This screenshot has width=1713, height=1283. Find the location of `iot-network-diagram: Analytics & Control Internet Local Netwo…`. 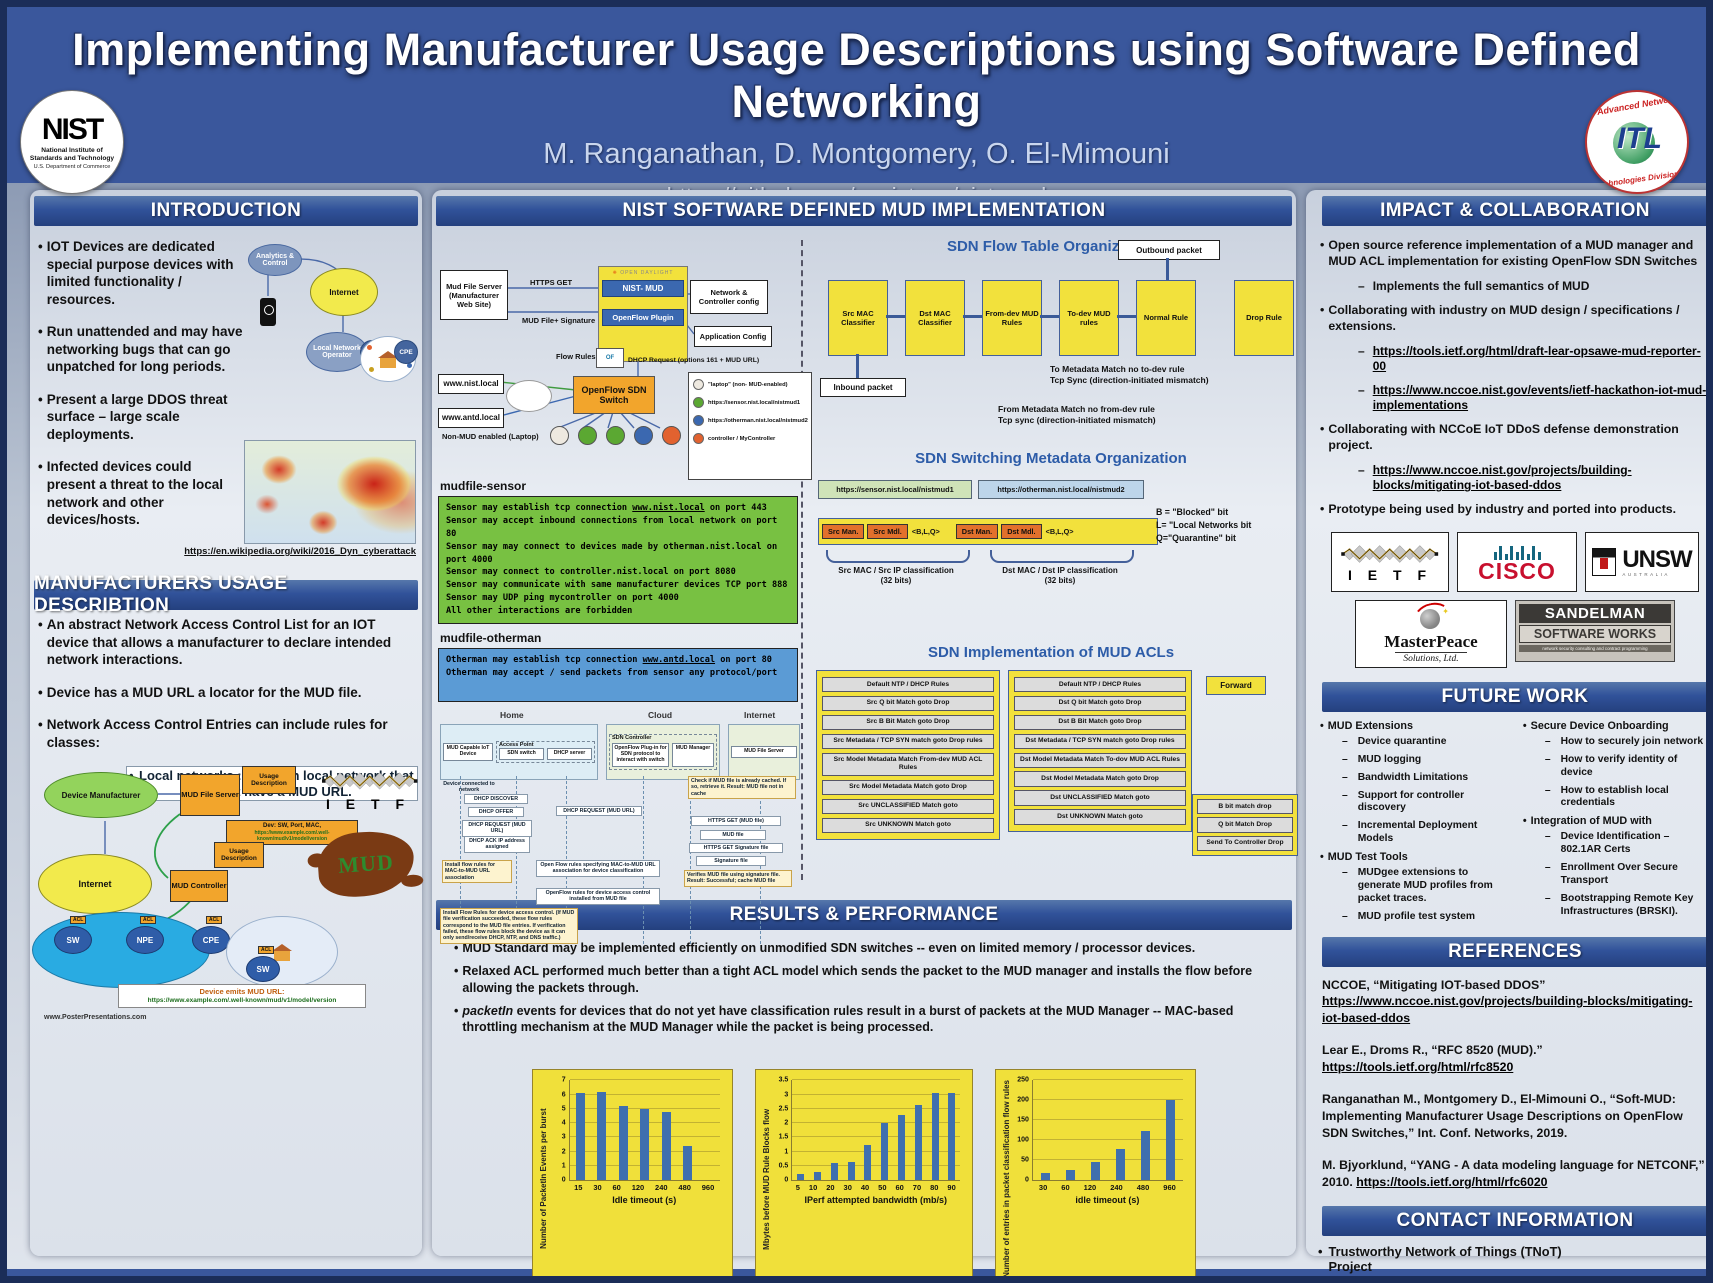

iot-network-diagram: Analytics & Control Internet Local Netwo… is located at coordinates (333, 320).